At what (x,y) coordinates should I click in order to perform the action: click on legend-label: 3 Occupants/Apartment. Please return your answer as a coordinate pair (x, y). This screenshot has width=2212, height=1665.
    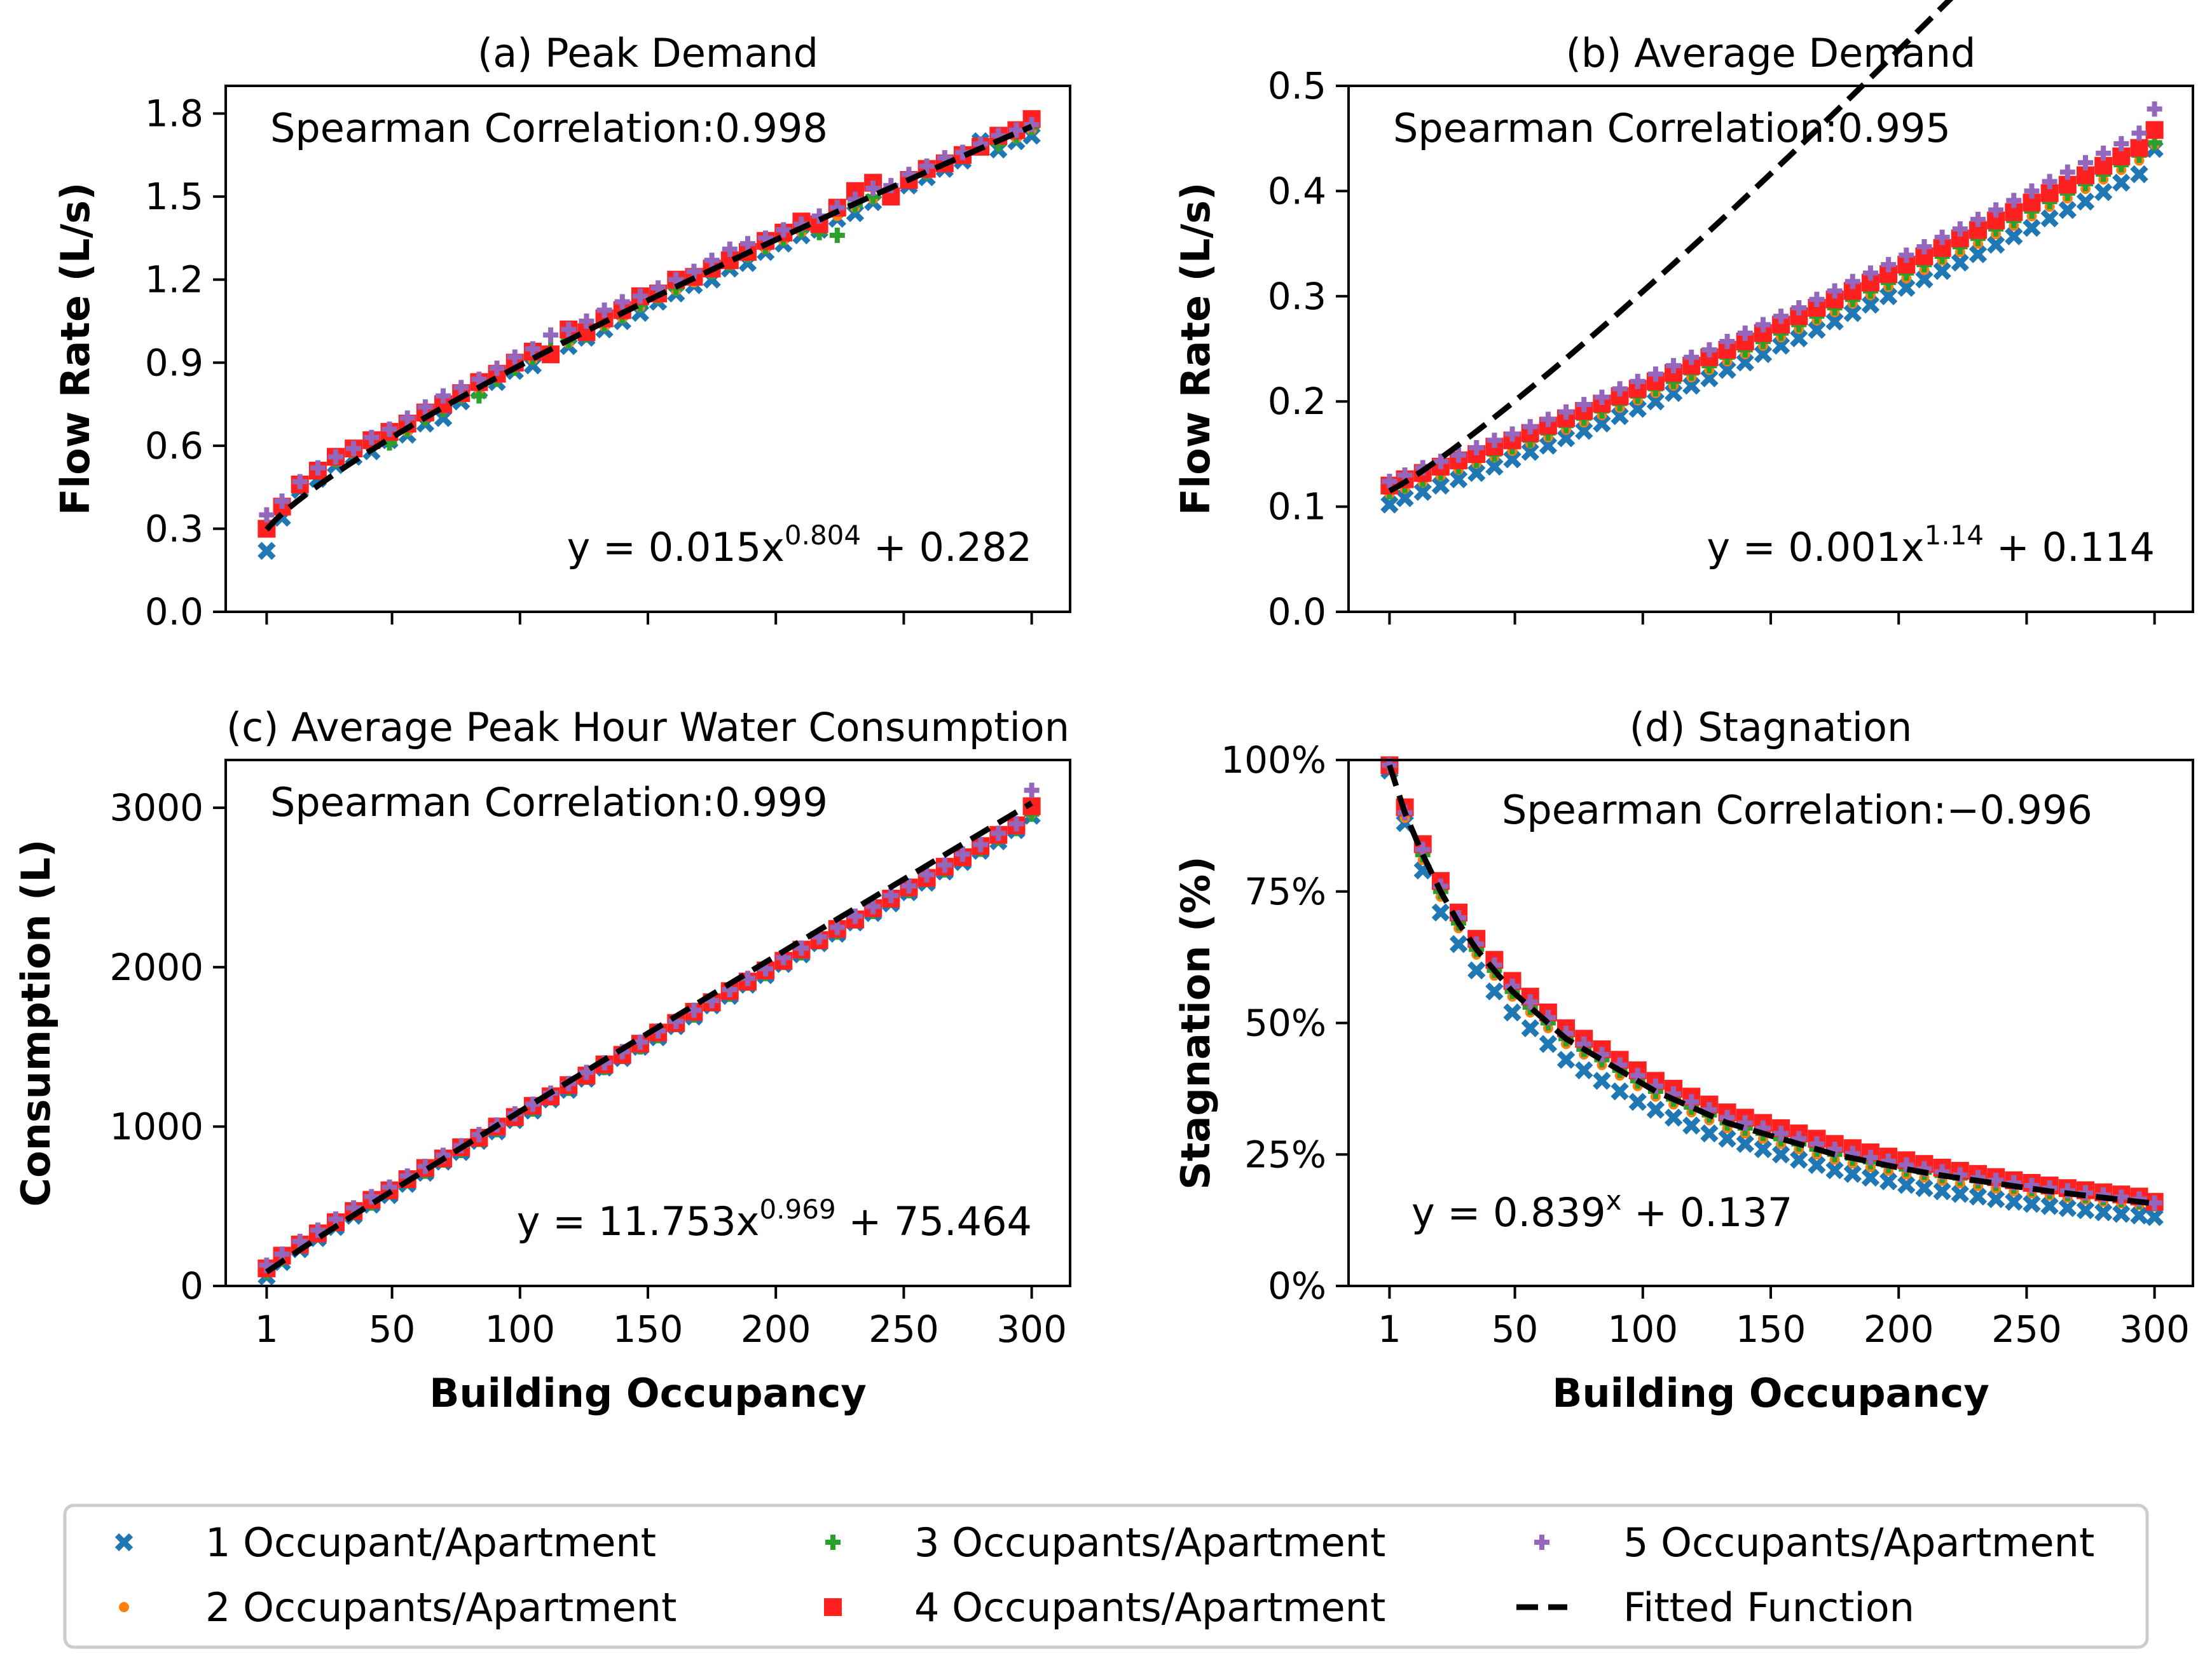
    Looking at the image, I should click on (1149, 1542).